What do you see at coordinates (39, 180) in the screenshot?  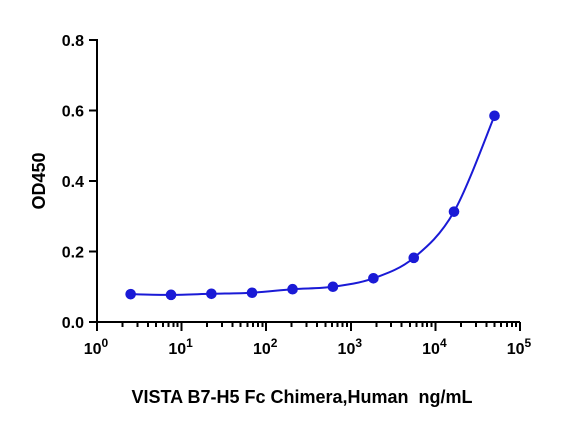 I see `y-axis-title: OD450` at bounding box center [39, 180].